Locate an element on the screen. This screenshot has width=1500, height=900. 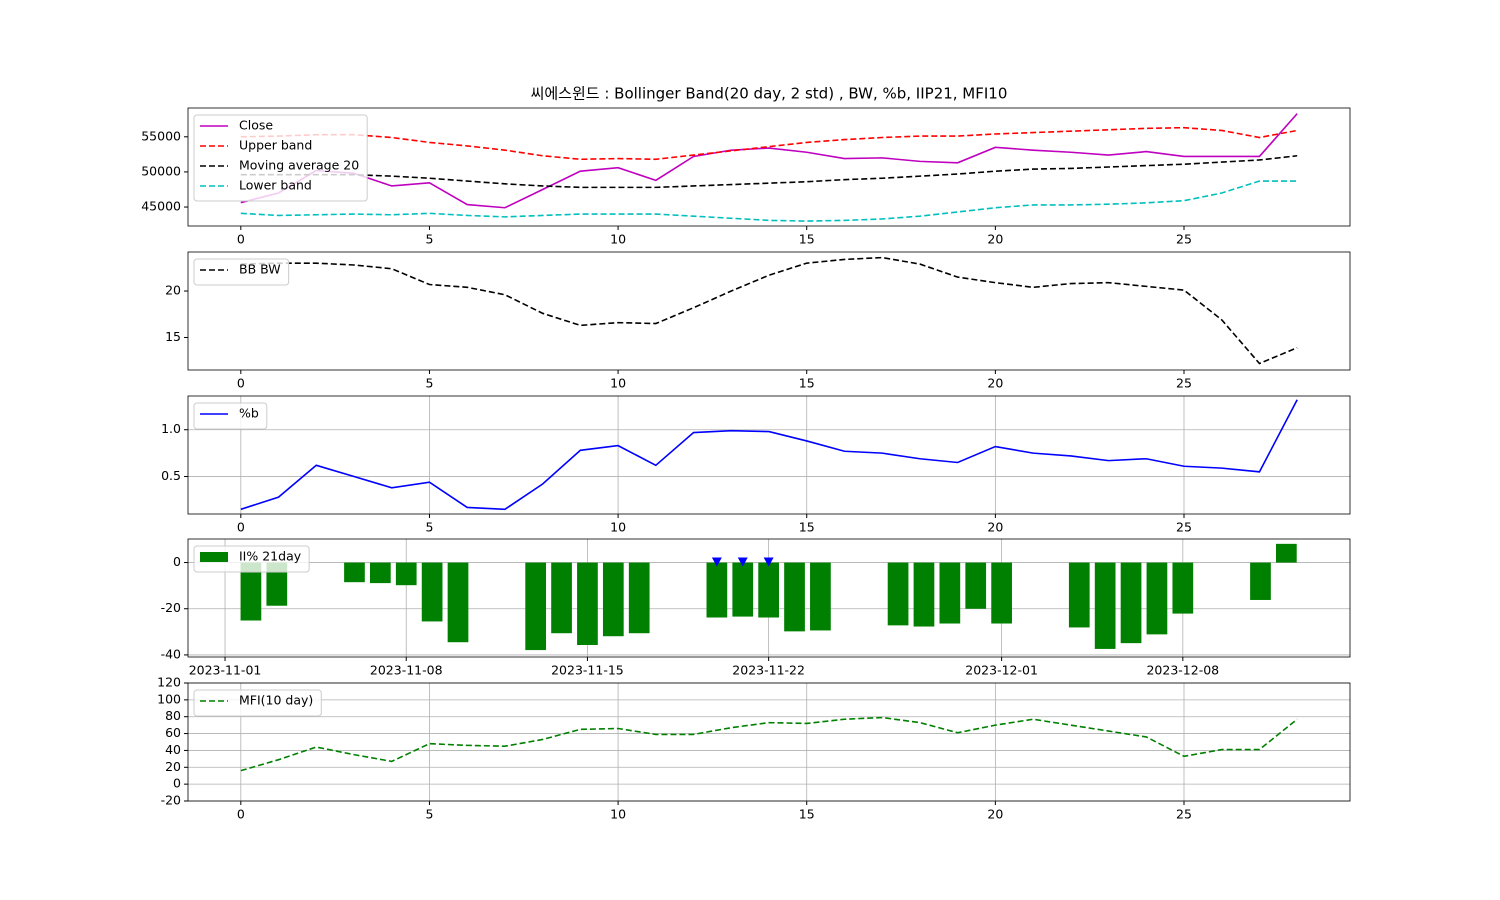
y-tick-label: 50000 is located at coordinates (161, 170).